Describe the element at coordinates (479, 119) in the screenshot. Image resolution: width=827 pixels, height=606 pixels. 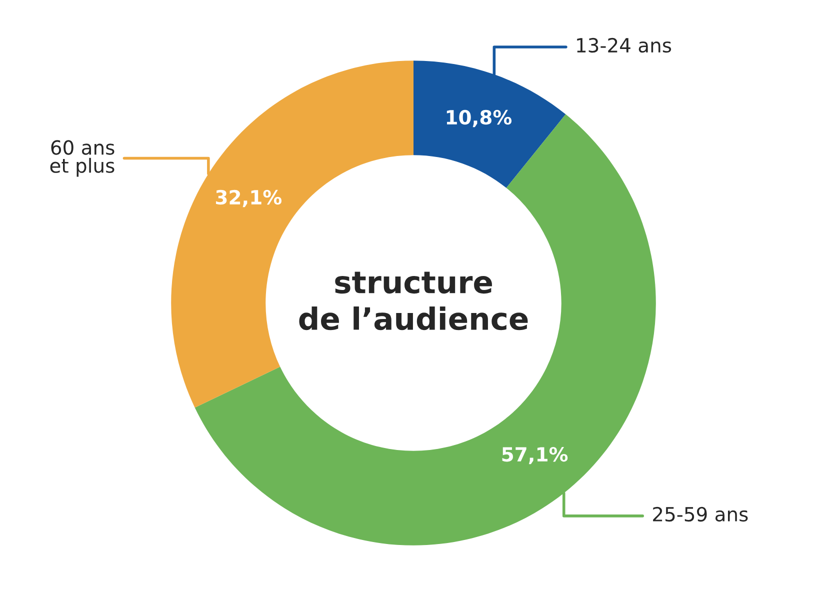
I see `data-label: 10,8%` at that location.